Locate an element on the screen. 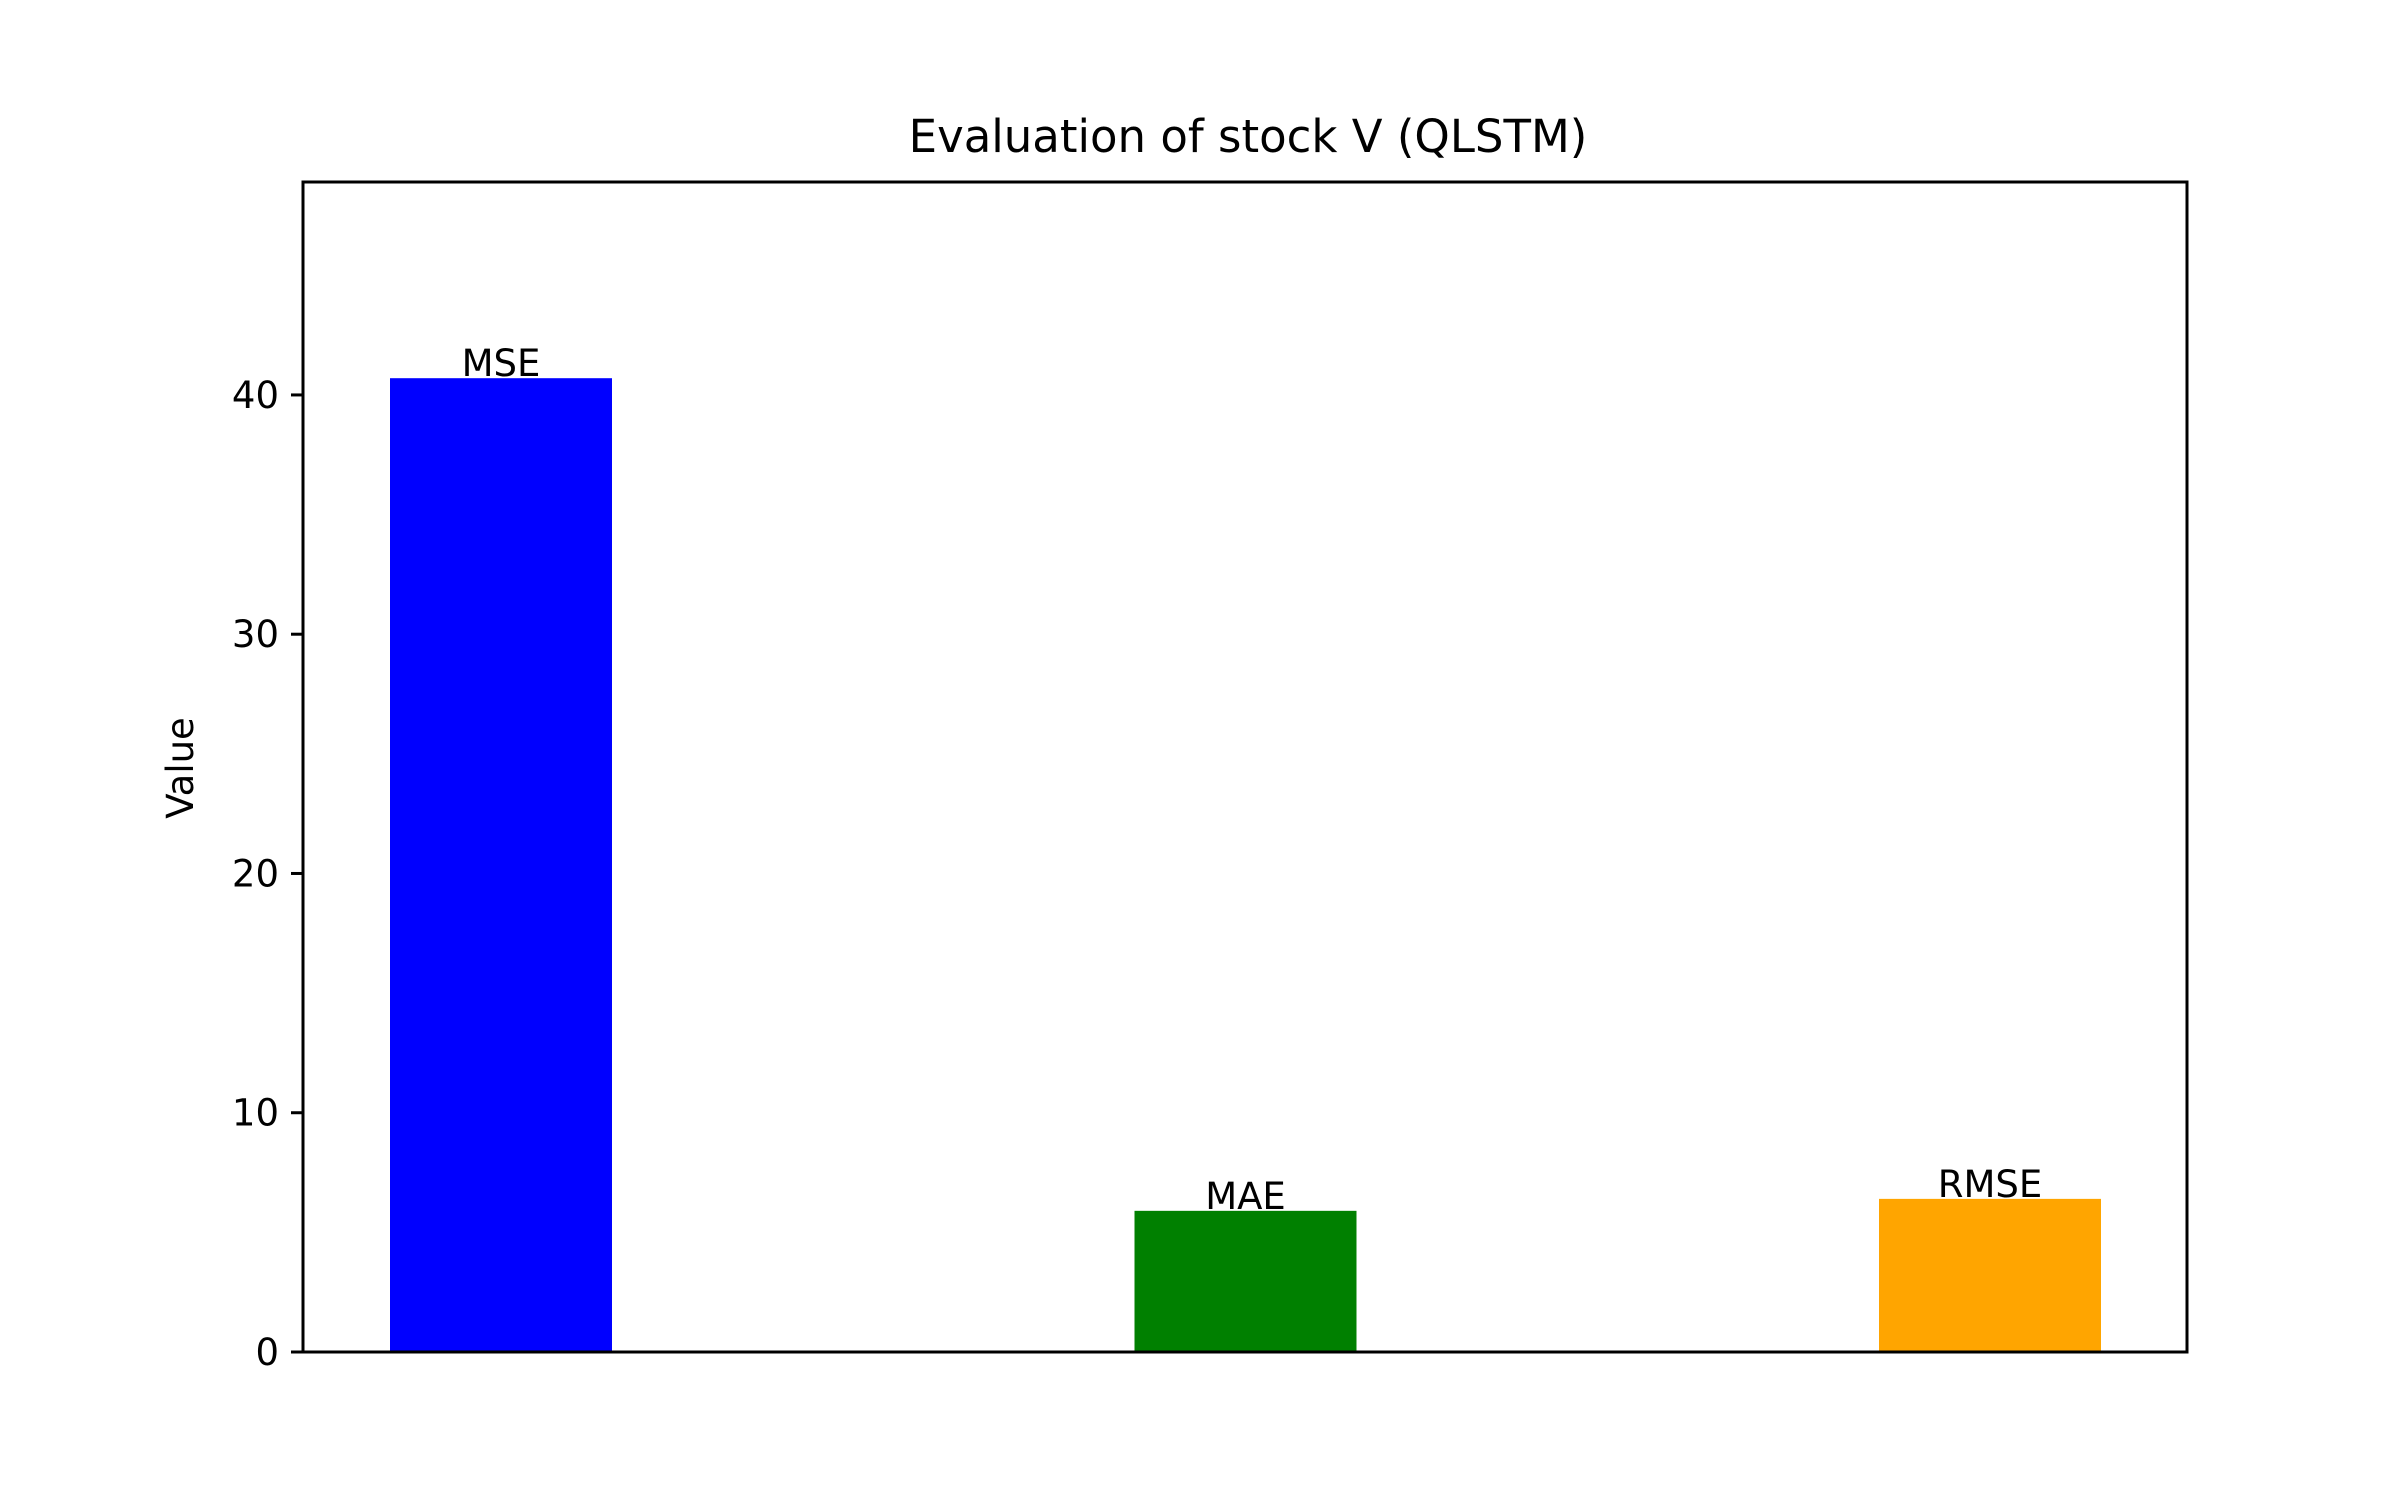  bar-label-rmse: RMSE is located at coordinates (1990, 1184).